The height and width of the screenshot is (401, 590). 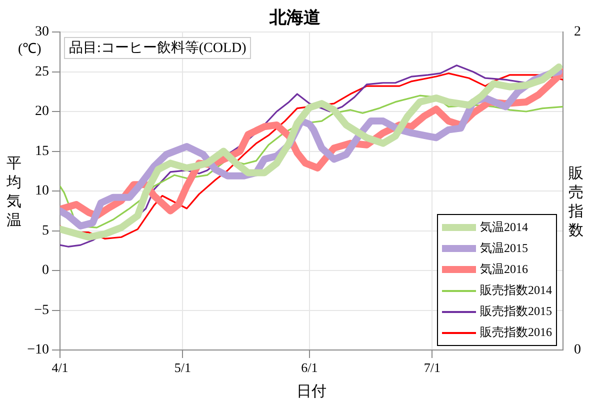 What do you see at coordinates (60, 368) in the screenshot?
I see `x-tick-label: 4/1` at bounding box center [60, 368].